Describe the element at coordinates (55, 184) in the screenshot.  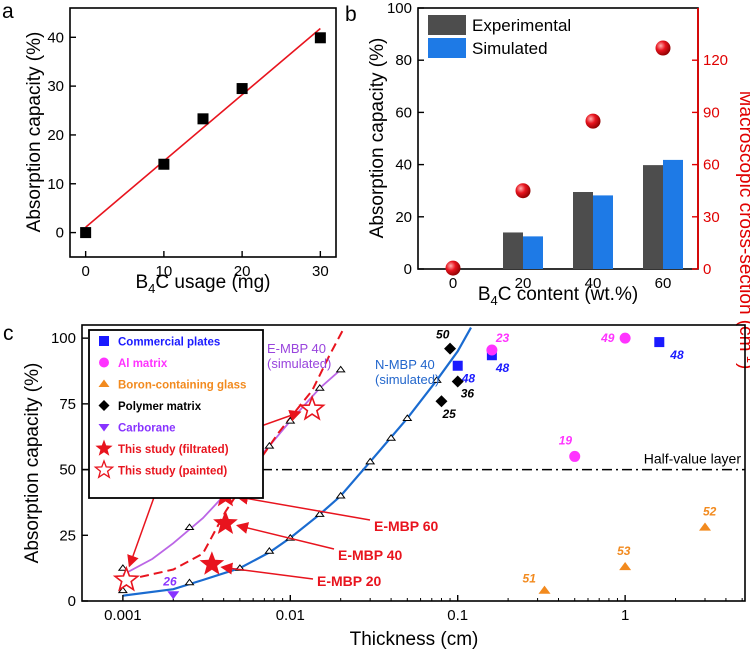
I see `panel-a-ytick-label: 10` at that location.